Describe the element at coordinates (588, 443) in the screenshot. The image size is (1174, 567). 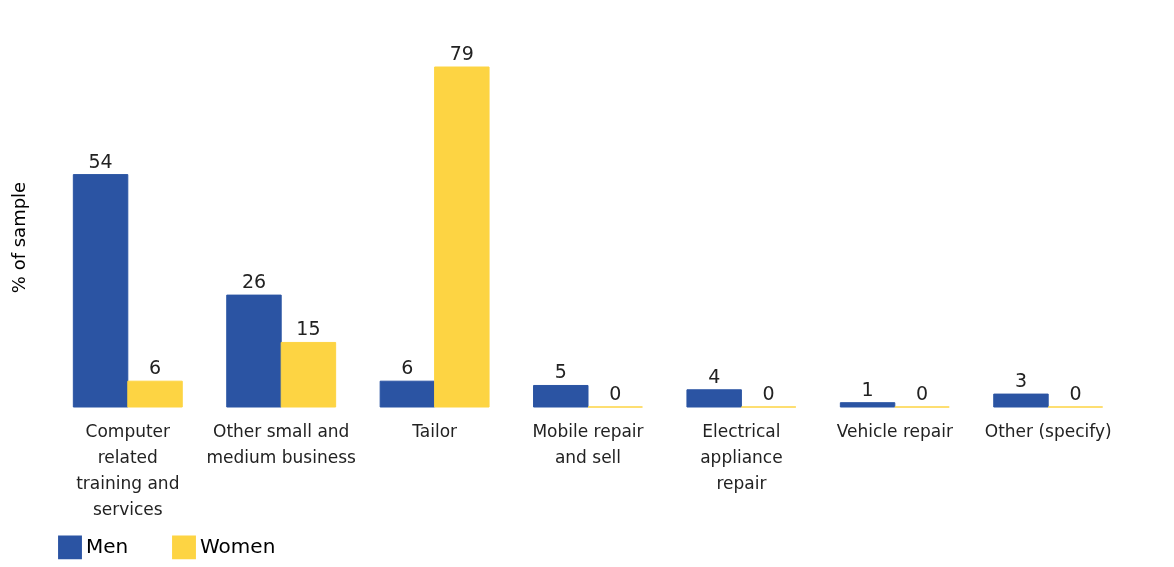
I see `x-tick-label: Mobile repair and sell` at that location.